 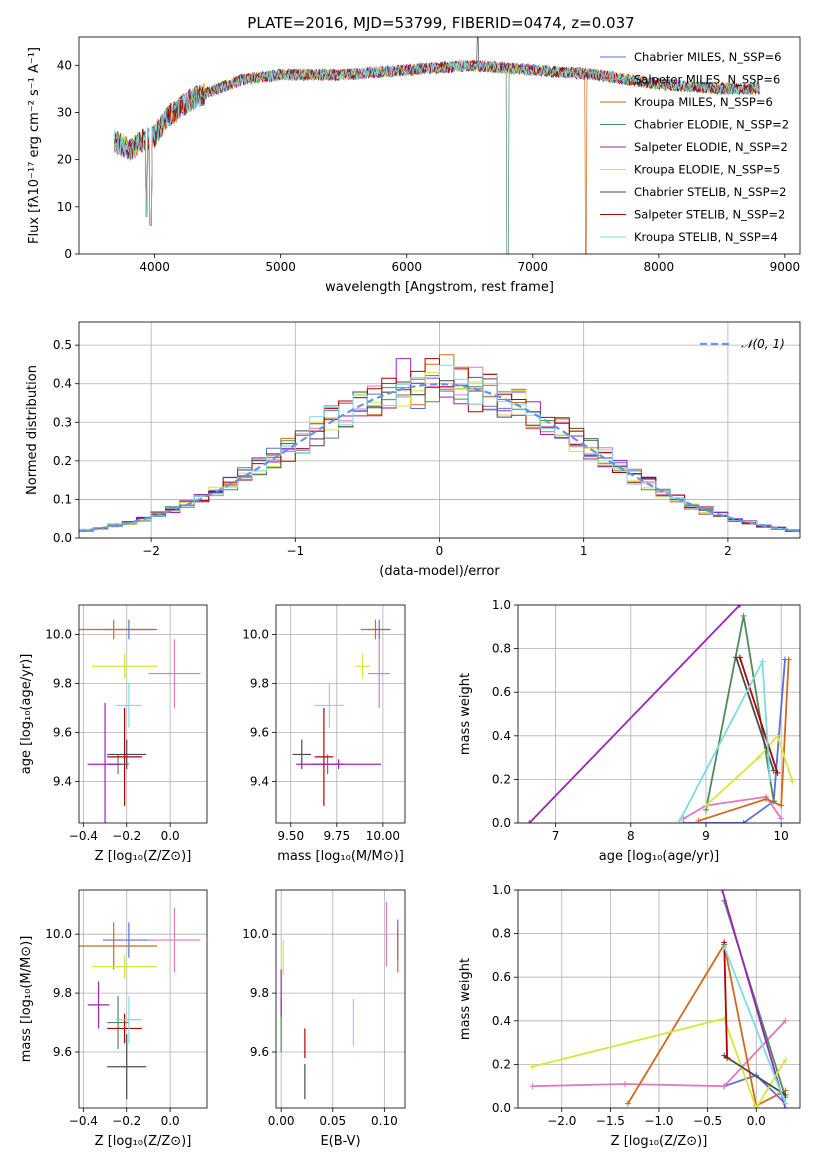 What do you see at coordinates (64, 160) in the screenshot?
I see `y-tick-label: 20` at bounding box center [64, 160].